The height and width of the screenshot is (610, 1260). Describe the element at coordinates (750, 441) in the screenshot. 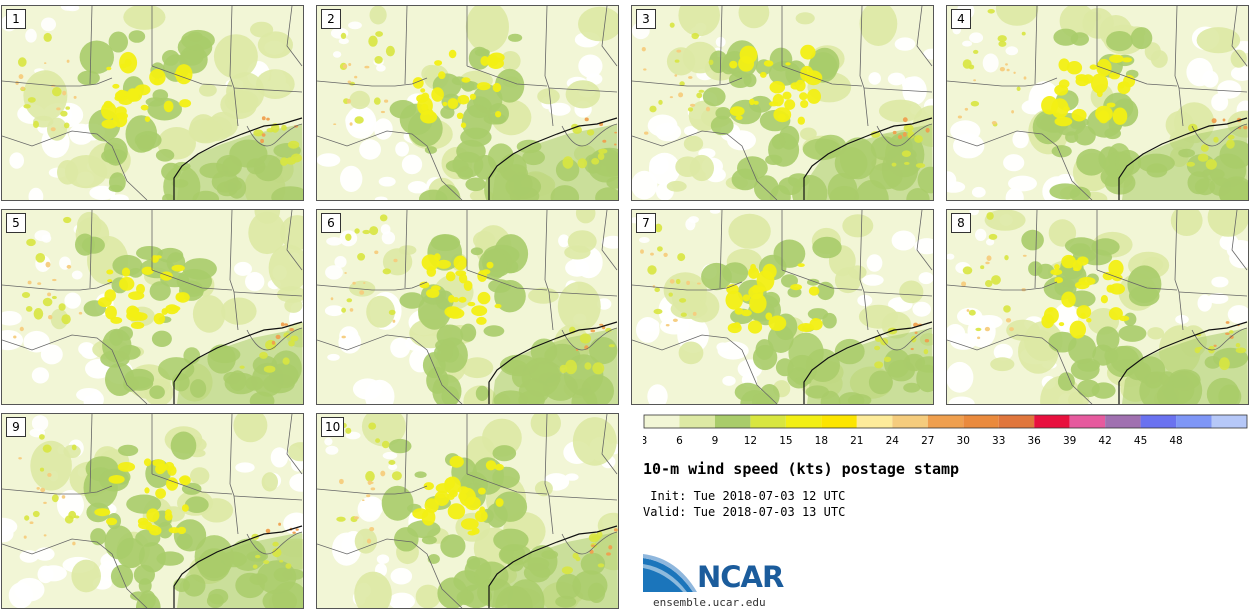

I see `colorbar-tick-label: 12` at that location.